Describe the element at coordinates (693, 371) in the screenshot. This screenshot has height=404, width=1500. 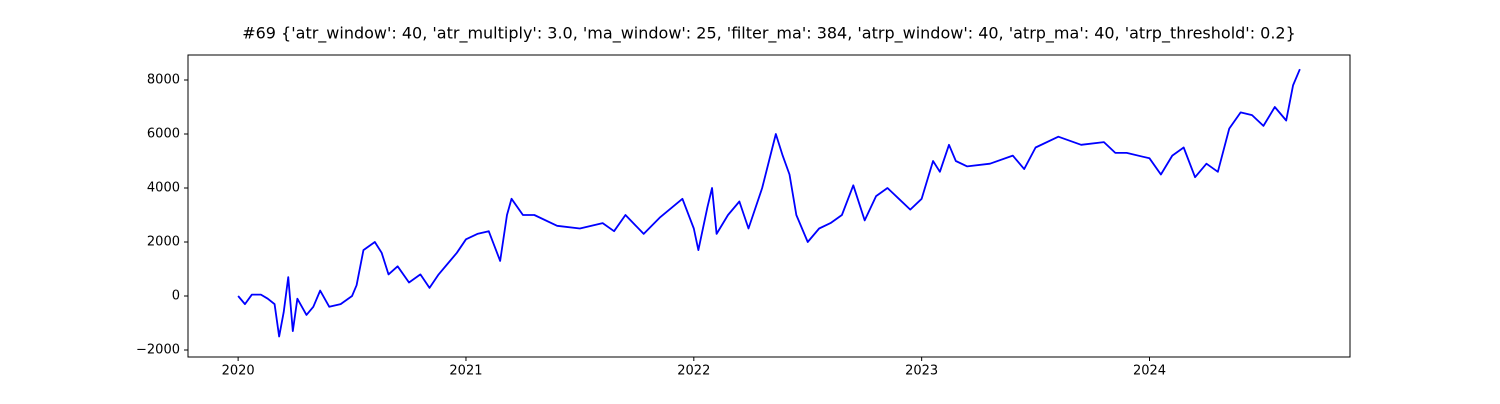
I see `x-tick-label: 2022` at that location.